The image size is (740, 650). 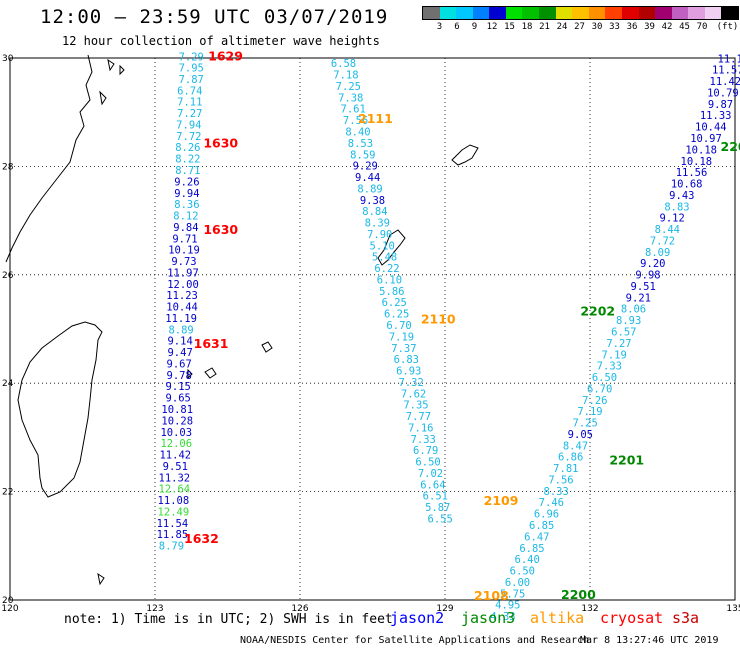 I want to click on taiwan-coastline, so click(x=60, y=409).